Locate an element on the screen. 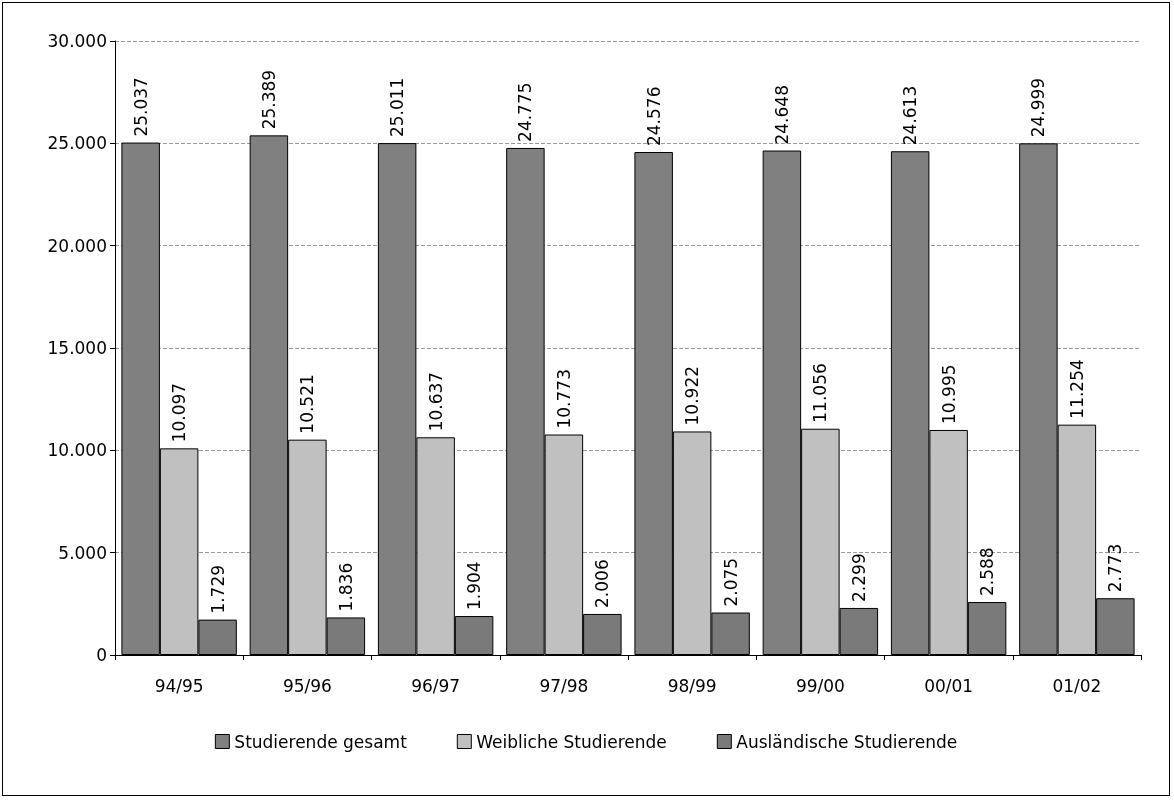  data-label: 25.037 is located at coordinates (140, 107).